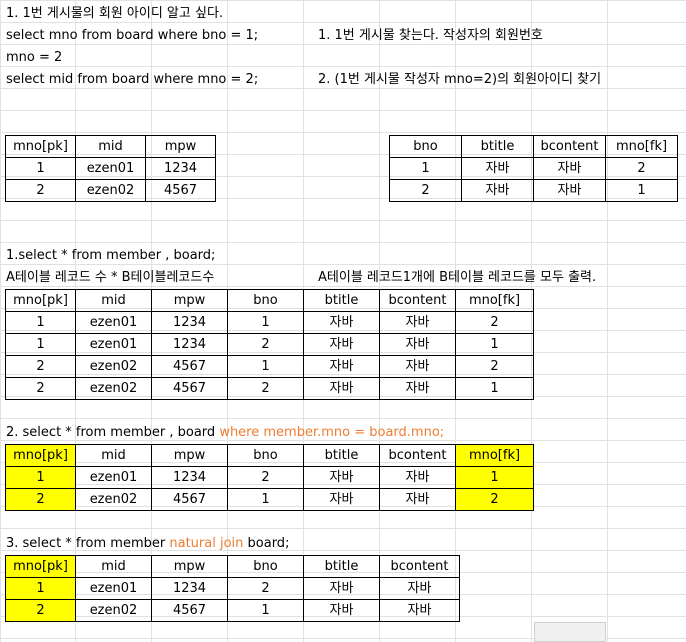 The height and width of the screenshot is (642, 686). What do you see at coordinates (332, 432) in the screenshot?
I see `section2-title-where: where member.mno = board.mno;` at bounding box center [332, 432].